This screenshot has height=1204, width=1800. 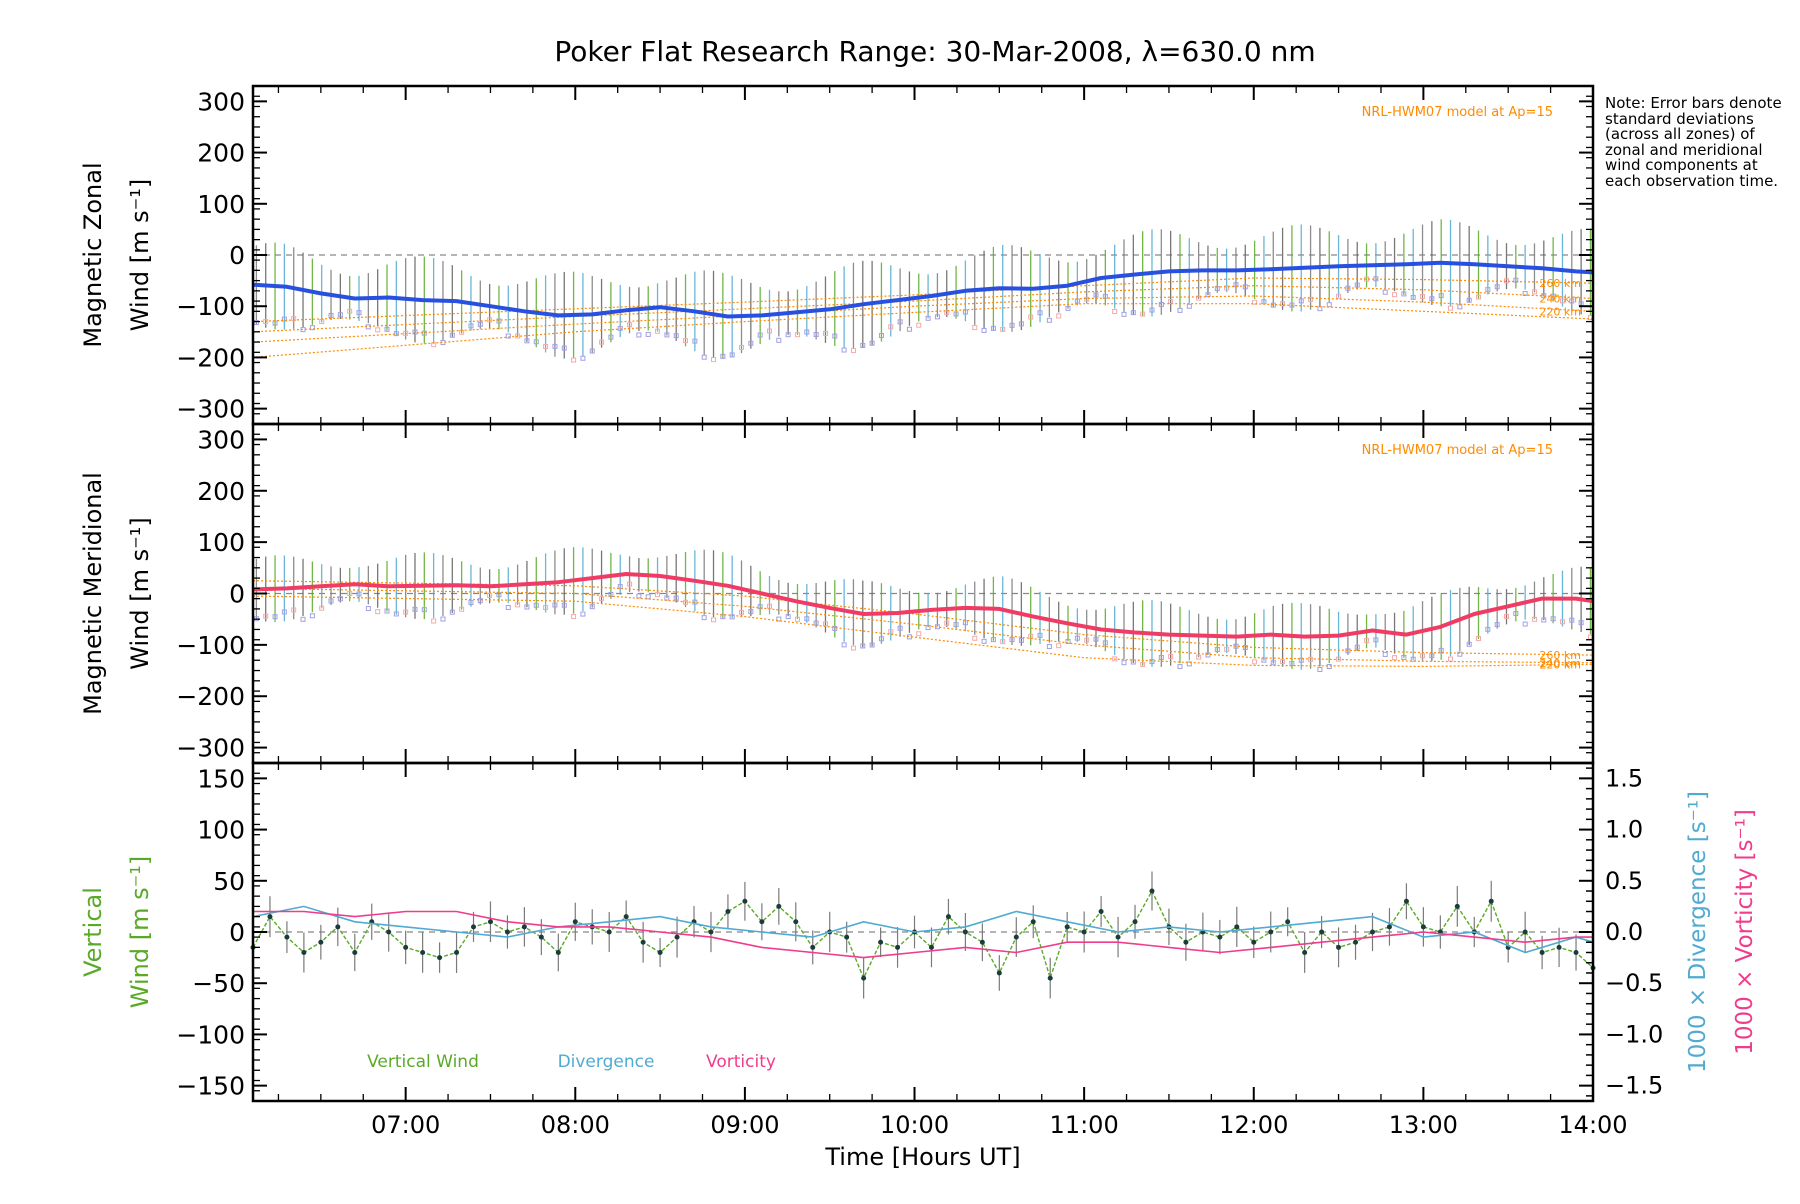 I want to click on x-tick-label: 09:00, so click(x=744, y=1125).